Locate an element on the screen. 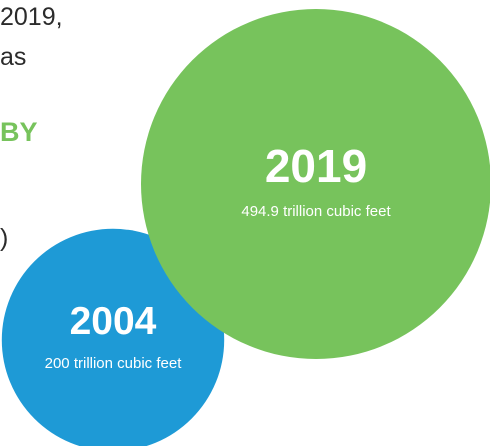 The image size is (490, 446). partial-text-paren: ) is located at coordinates (4, 238).